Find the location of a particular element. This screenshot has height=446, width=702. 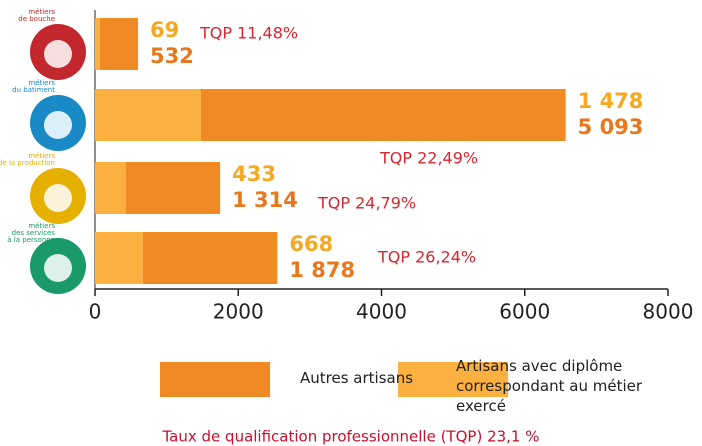

category-label: métiers des services à la personne is located at coordinates (31, 233).